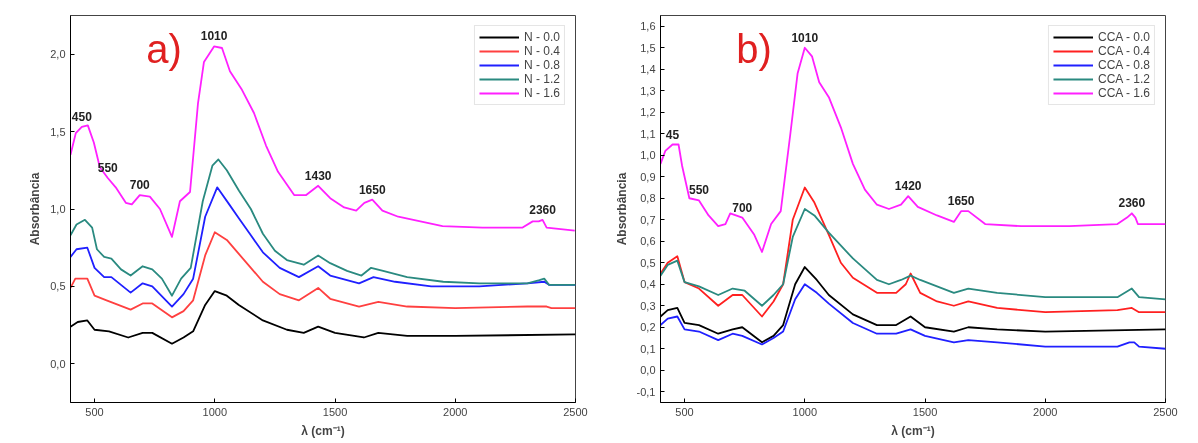 The width and height of the screenshot is (1198, 443). Describe the element at coordinates (541, 37) in the screenshot. I see `legend-label: N - 0.0` at that location.